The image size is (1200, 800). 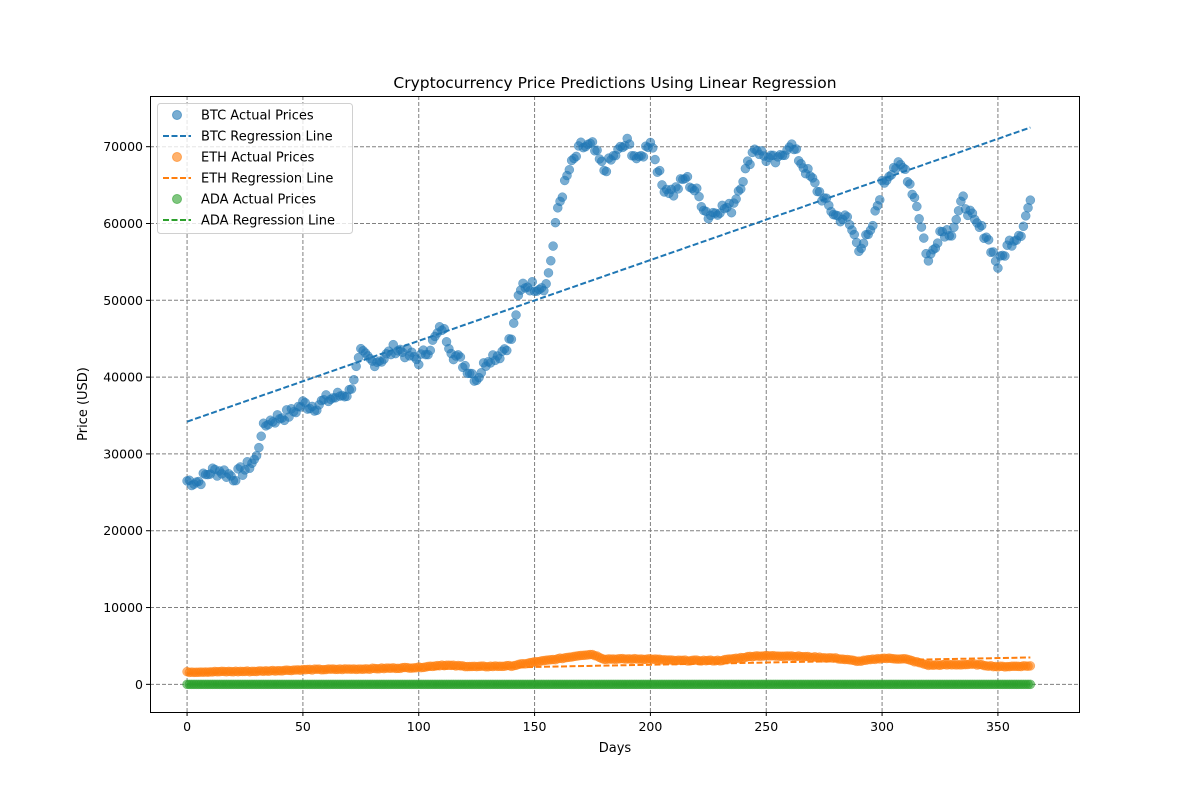 I want to click on x-tick-label: 300, so click(x=882, y=726).